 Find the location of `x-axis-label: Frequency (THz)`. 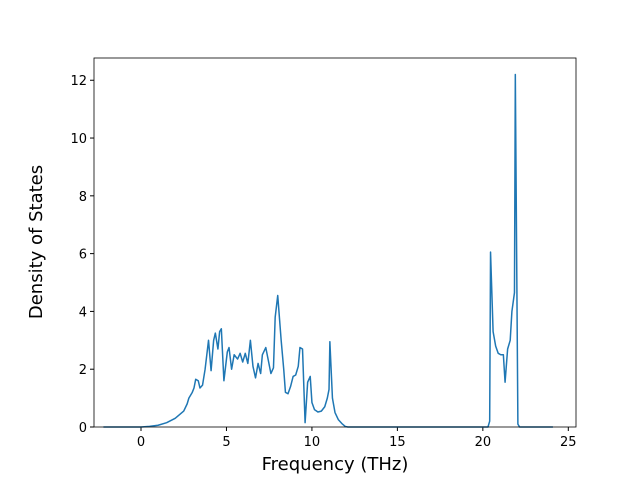

x-axis-label: Frequency (THz) is located at coordinates (335, 464).